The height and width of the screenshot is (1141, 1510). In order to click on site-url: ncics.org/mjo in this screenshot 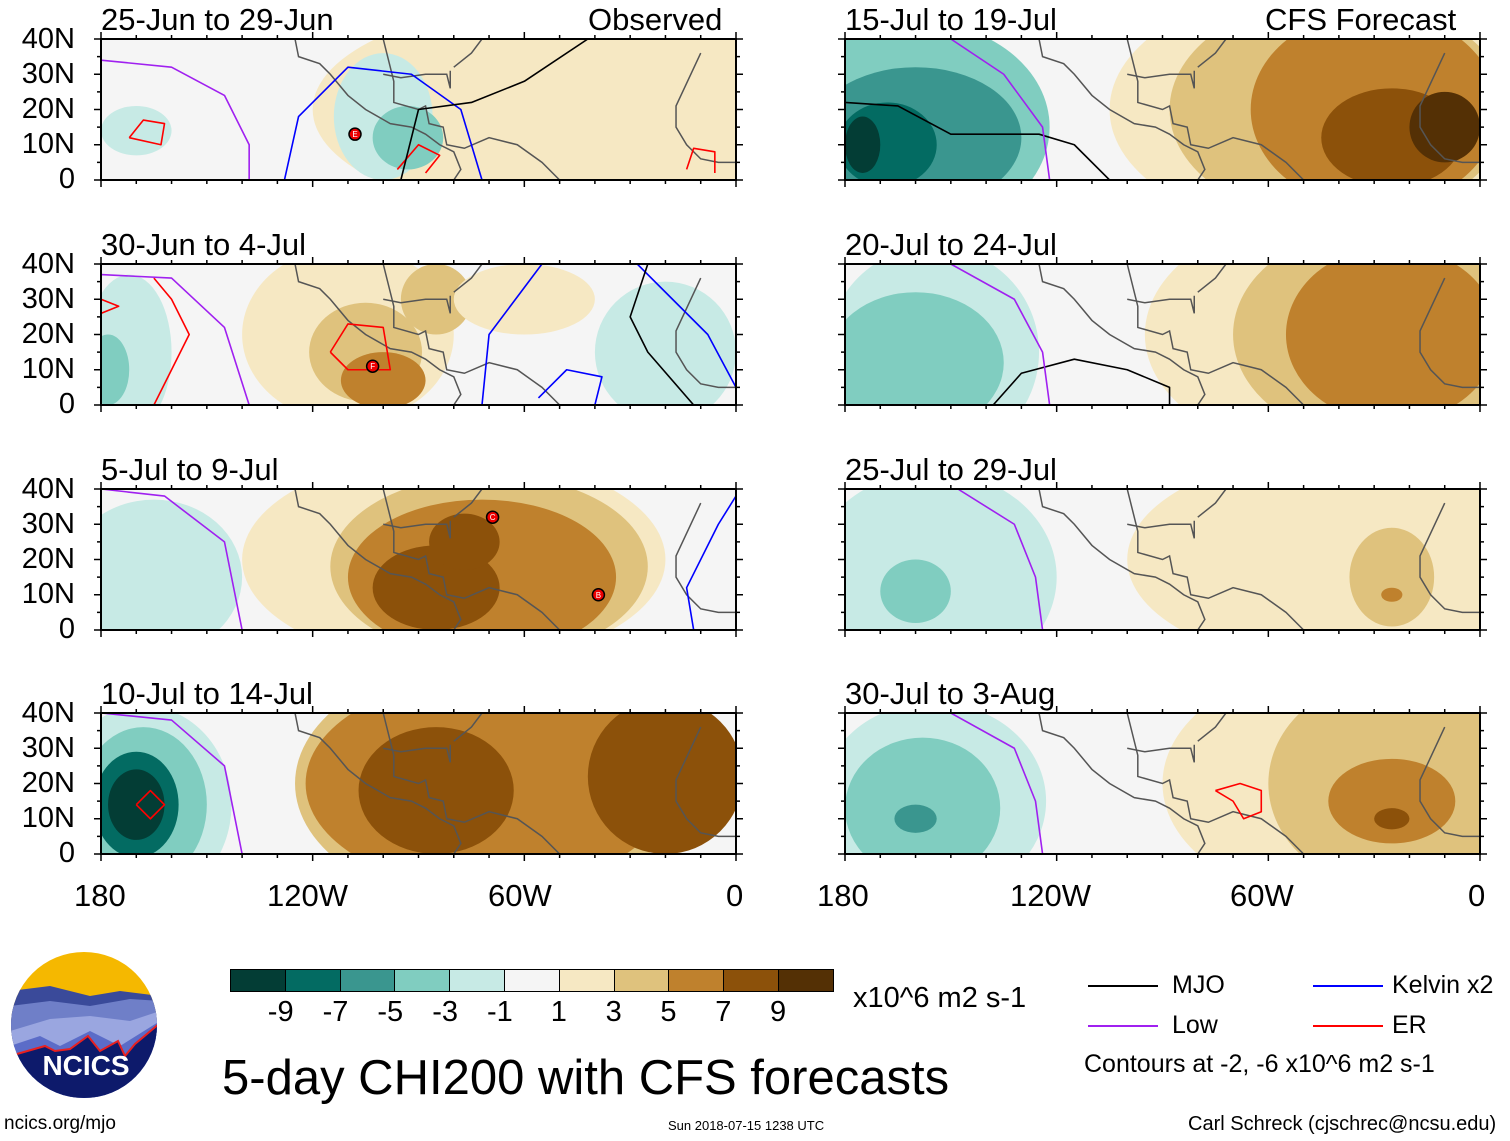, I will do `click(60, 1123)`.